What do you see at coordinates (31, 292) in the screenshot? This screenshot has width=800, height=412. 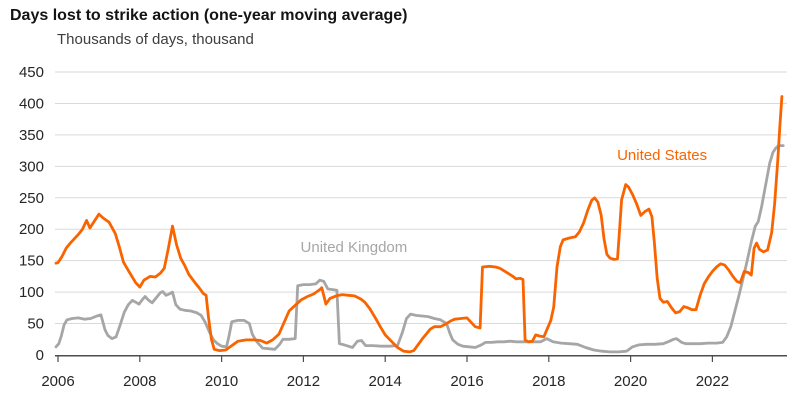 I see `y-tick-label: 100` at bounding box center [31, 292].